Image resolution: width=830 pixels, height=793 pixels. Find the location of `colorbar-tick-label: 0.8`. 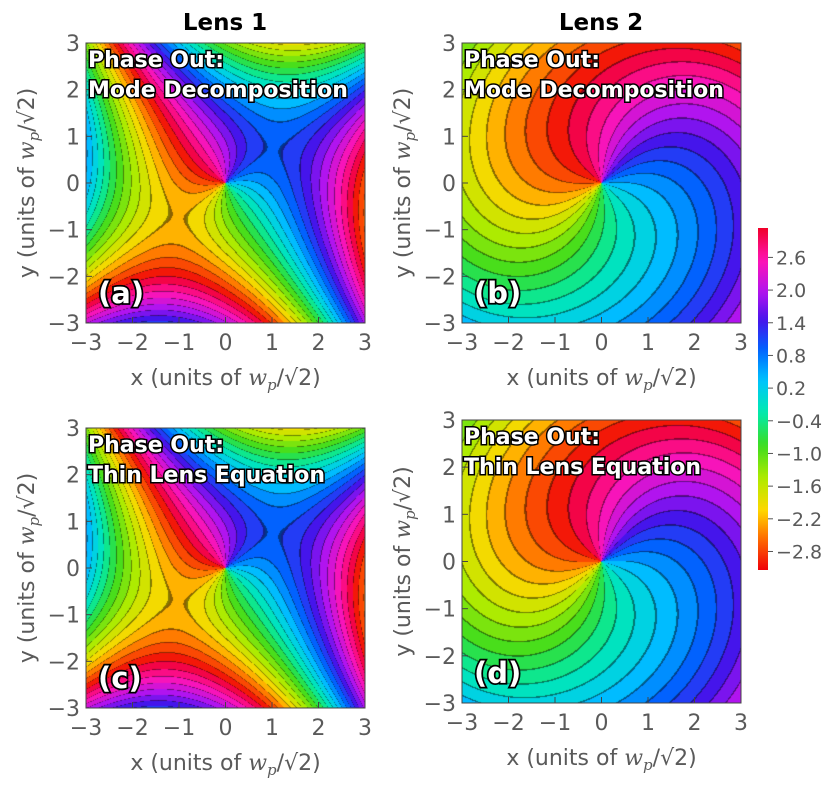

colorbar-tick-label: 0.8 is located at coordinates (791, 356).